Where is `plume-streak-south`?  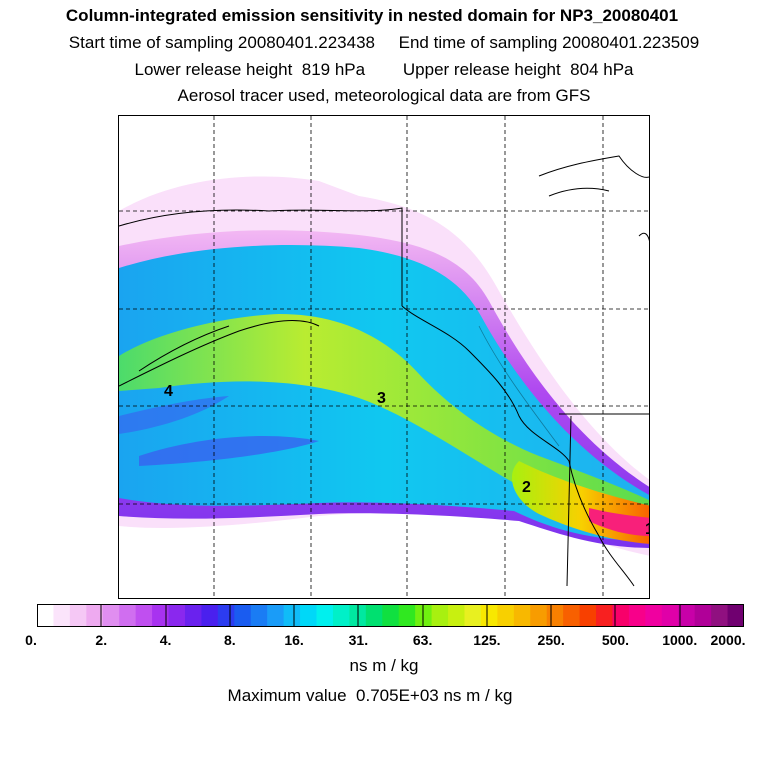 plume-streak-south is located at coordinates (229, 451).